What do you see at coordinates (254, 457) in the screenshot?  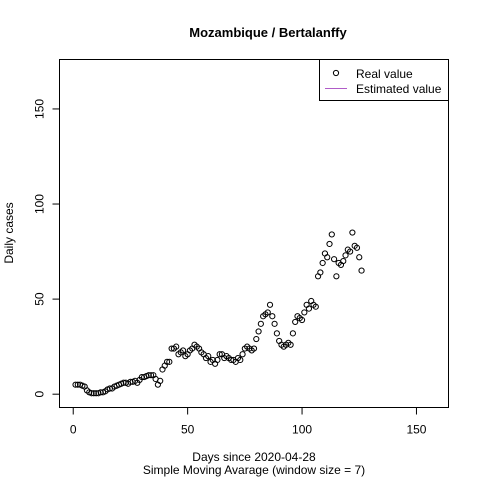 I see `x-axis-label: Days since 2020-04-28` at bounding box center [254, 457].